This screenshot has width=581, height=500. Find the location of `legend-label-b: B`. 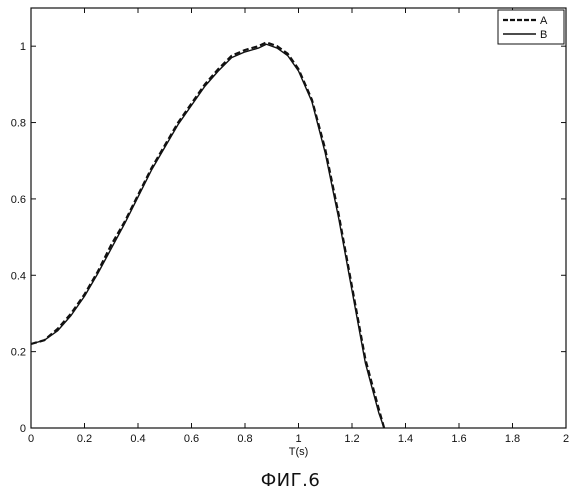

legend-label-b: B is located at coordinates (543, 35).